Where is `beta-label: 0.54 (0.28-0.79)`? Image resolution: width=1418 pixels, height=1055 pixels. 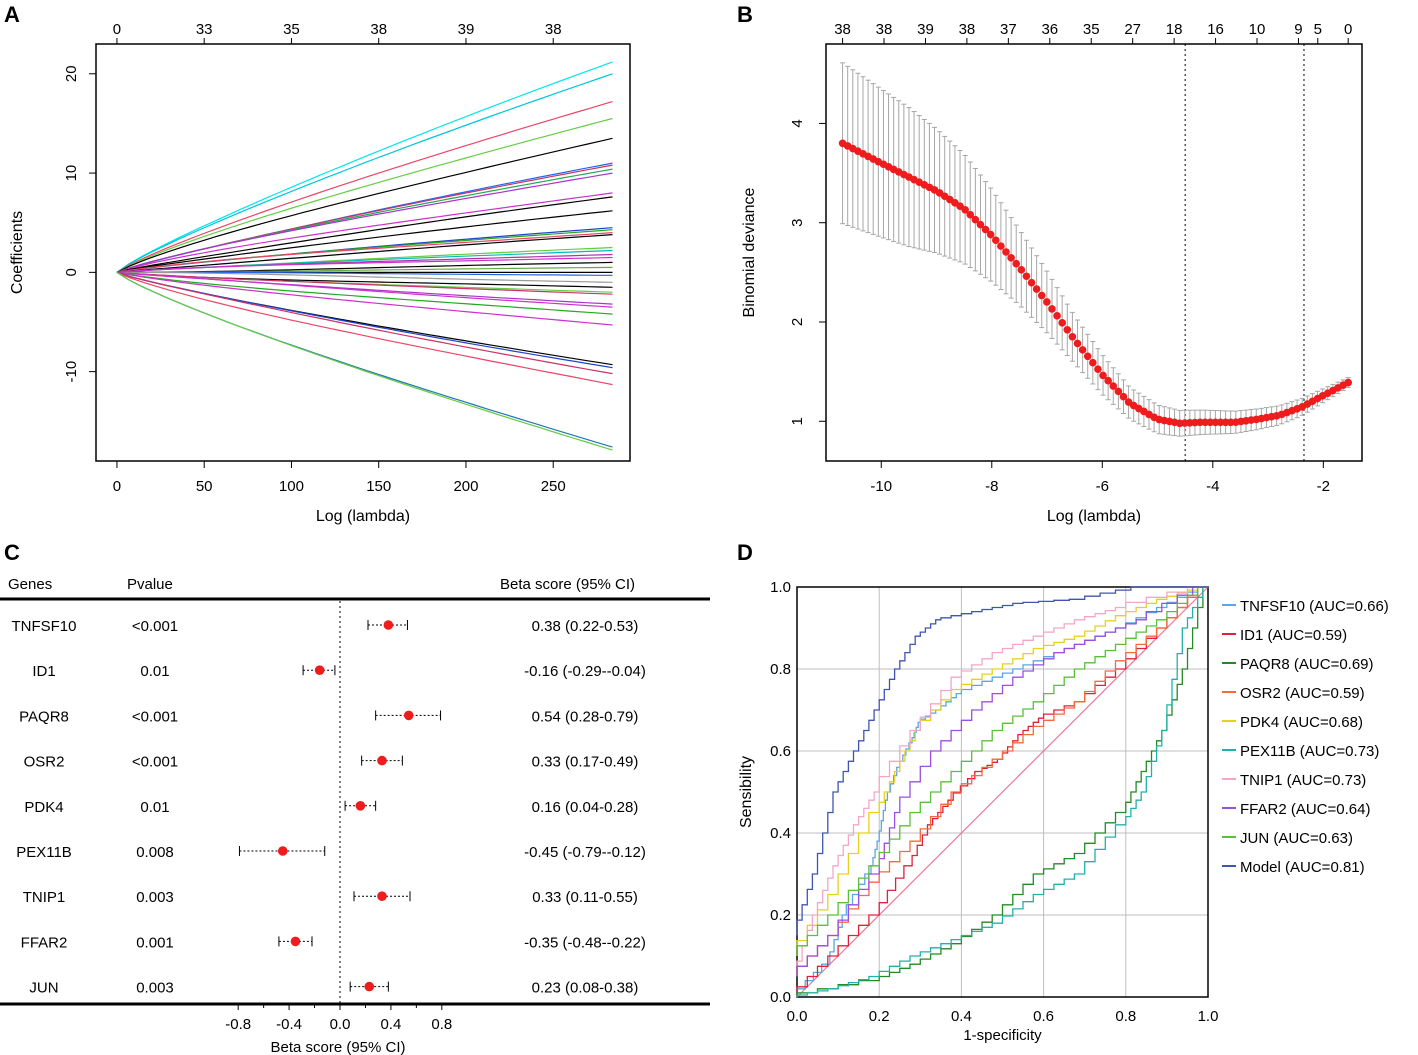
beta-label: 0.54 (0.28-0.79) is located at coordinates (585, 716).